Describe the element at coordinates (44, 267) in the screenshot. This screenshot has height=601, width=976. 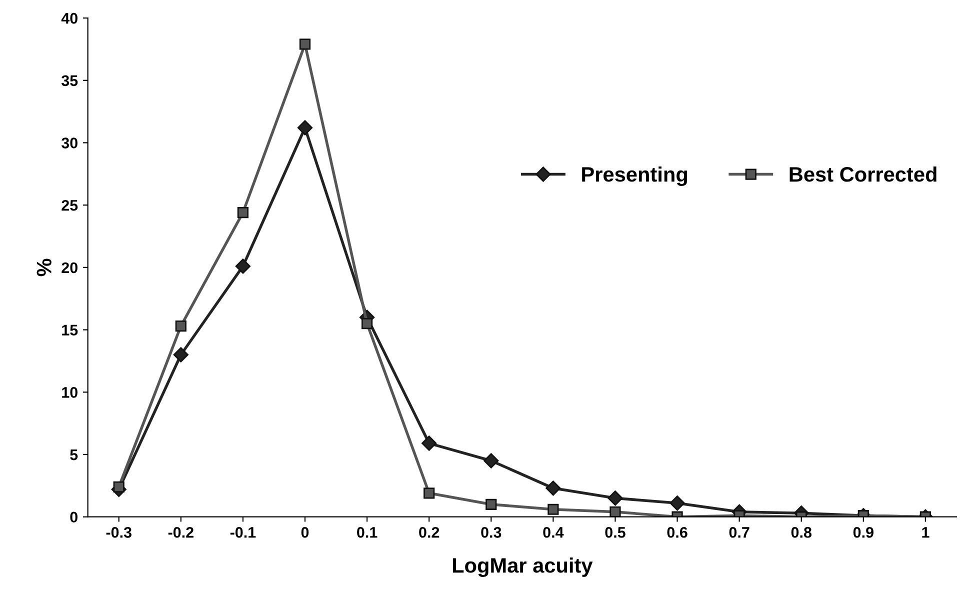
I see `y-axis-title: %` at that location.